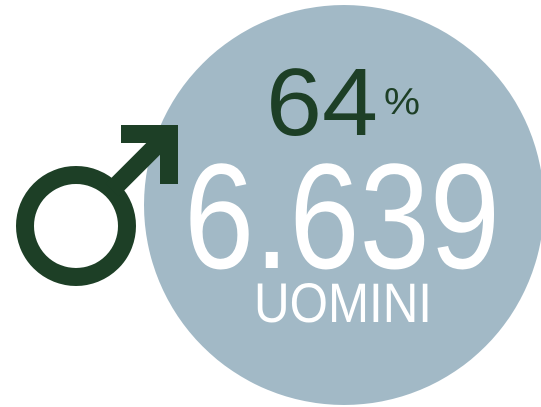 The height and width of the screenshot is (407, 541). I want to click on male-symbol-ring, so click(76, 226).